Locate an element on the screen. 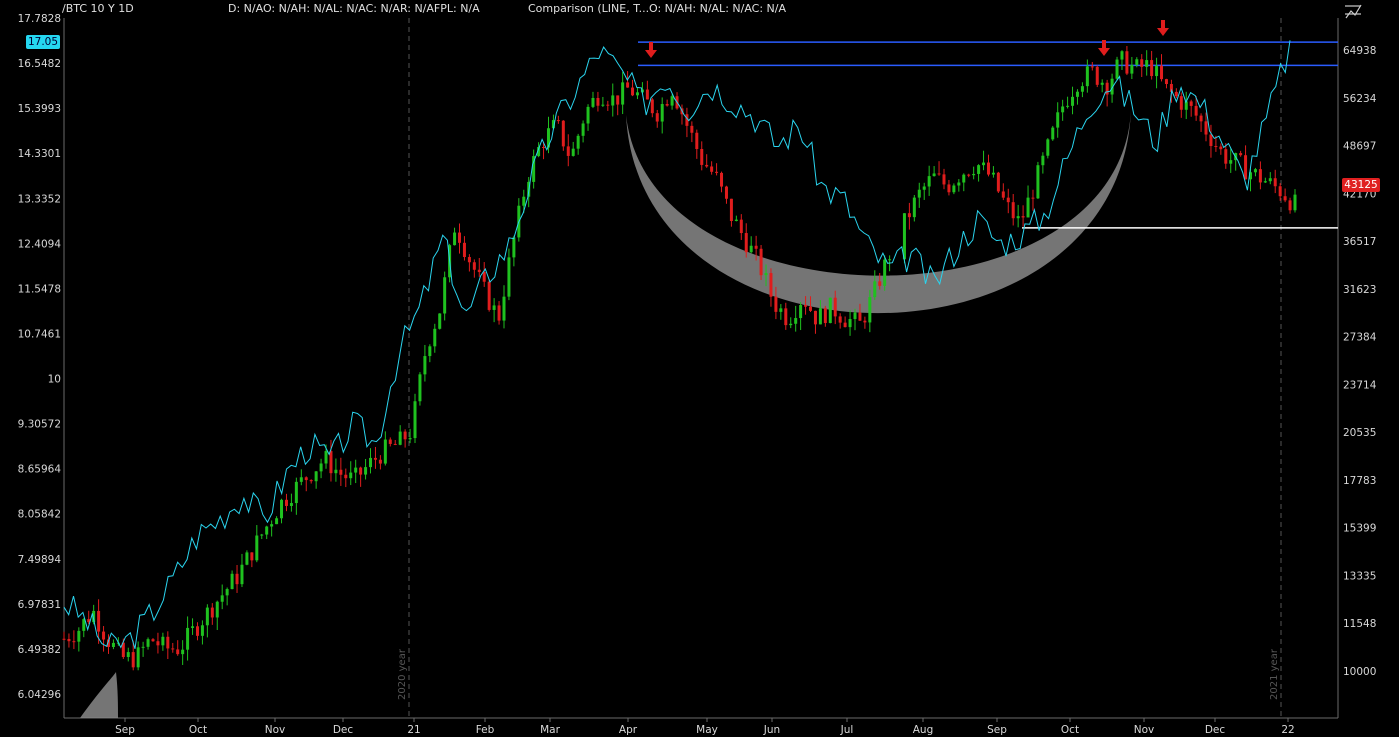 This screenshot has height=737, width=1399. left-tick-label: 17.7828 is located at coordinates (39, 19).